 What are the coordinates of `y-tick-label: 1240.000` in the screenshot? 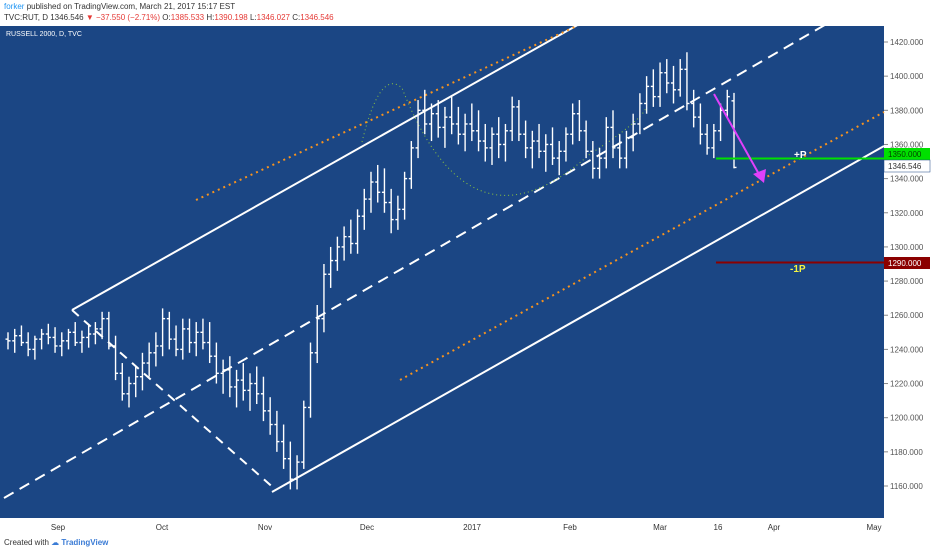 It's located at (907, 349).